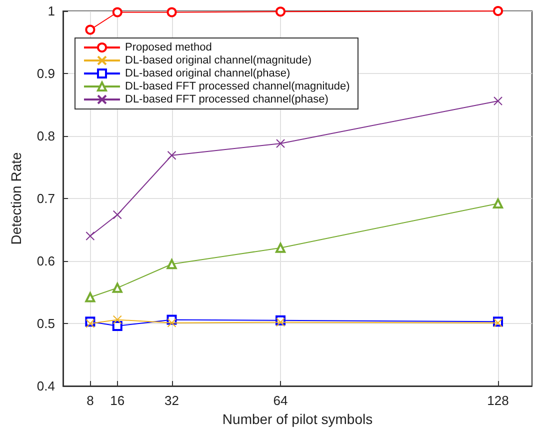 The height and width of the screenshot is (432, 538). I want to click on y-tick-label: 1, so click(51, 11).